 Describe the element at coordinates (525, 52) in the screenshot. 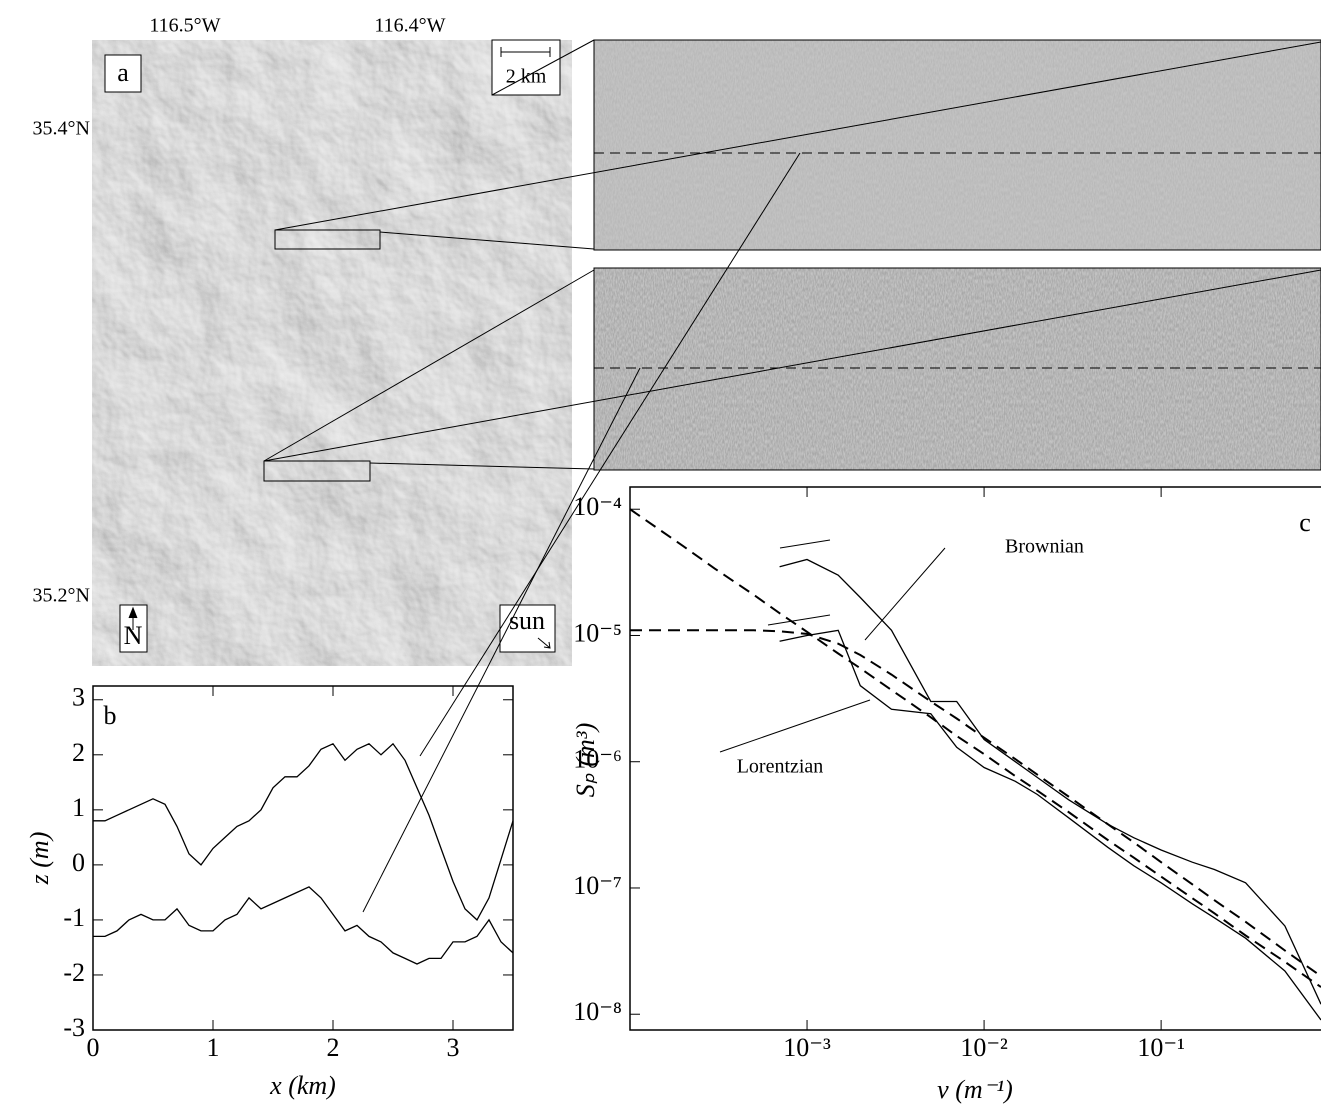

I see `scale-bar` at that location.